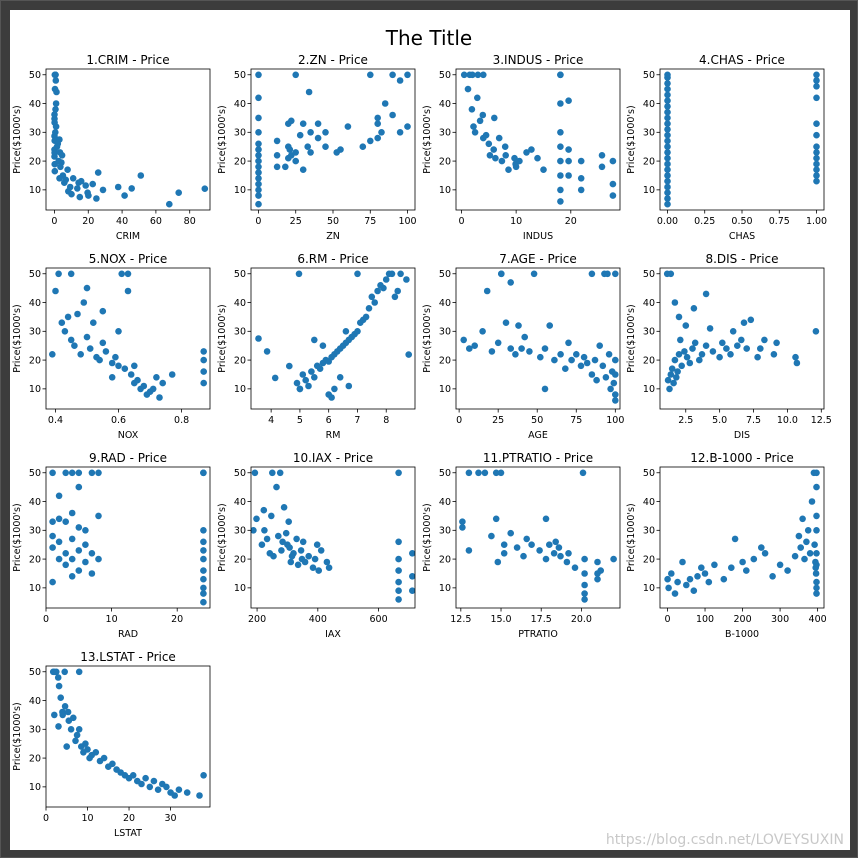 The width and height of the screenshot is (858, 858). Describe the element at coordinates (704, 221) in the screenshot. I see `x-tick-label: 0.25` at that location.